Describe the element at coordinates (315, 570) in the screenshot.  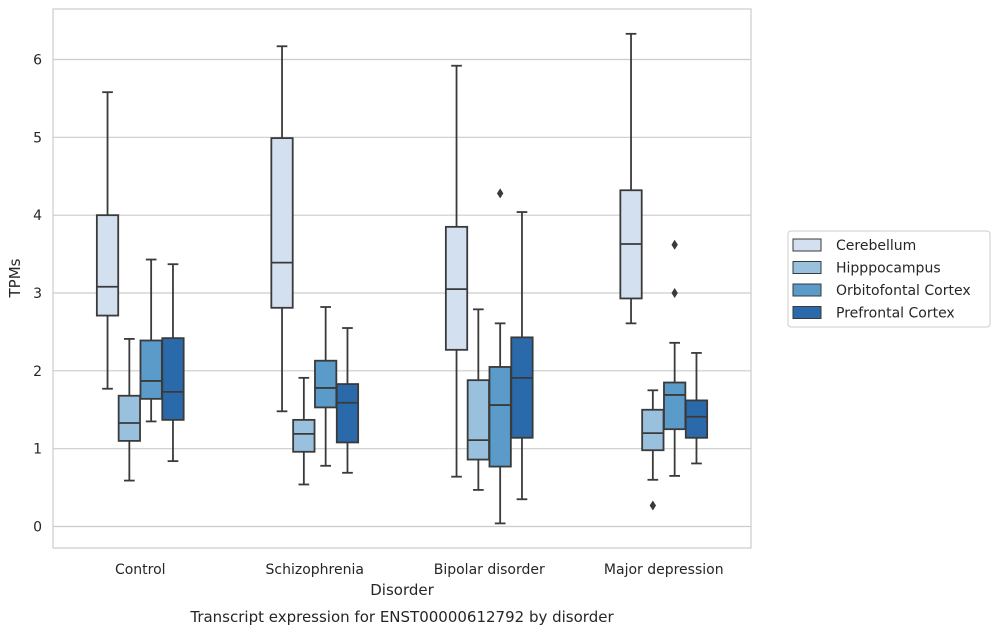
I see `x-tick-label: Schizophrenia` at that location.